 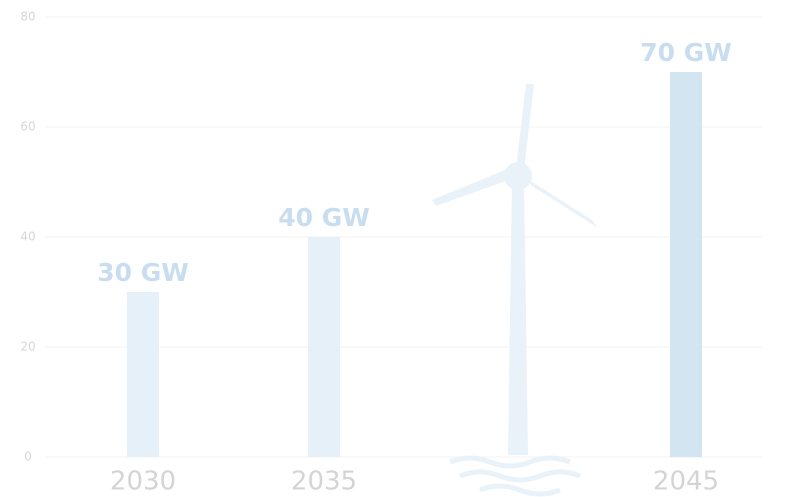 What do you see at coordinates (324, 482) in the screenshot?
I see `x-tick-label: 2035` at bounding box center [324, 482].